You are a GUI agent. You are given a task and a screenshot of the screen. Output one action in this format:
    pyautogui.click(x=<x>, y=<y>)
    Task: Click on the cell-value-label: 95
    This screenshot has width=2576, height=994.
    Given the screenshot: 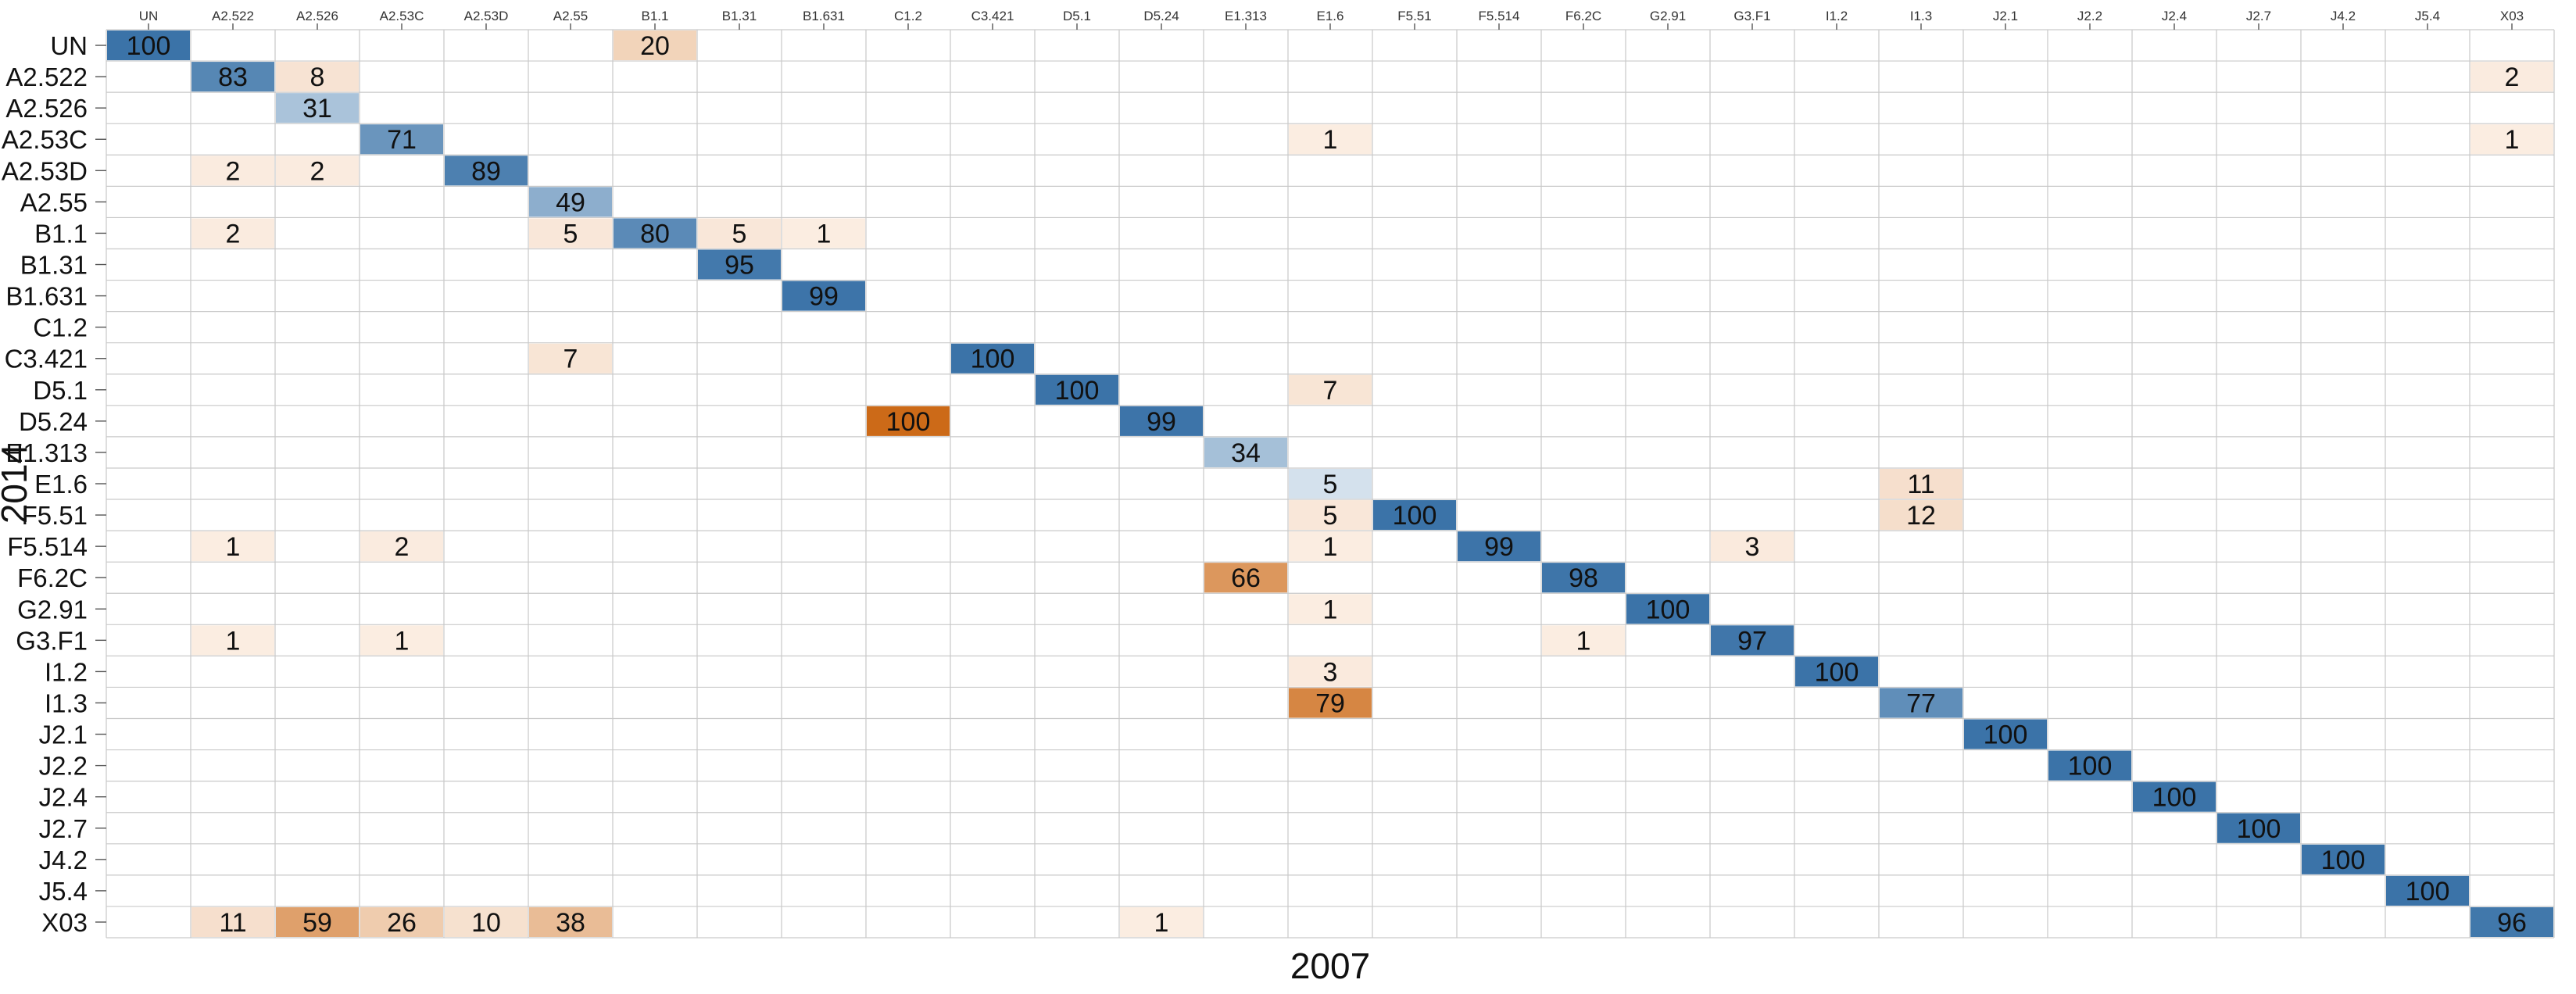 What is the action you would take?
    pyautogui.click(x=739, y=266)
    